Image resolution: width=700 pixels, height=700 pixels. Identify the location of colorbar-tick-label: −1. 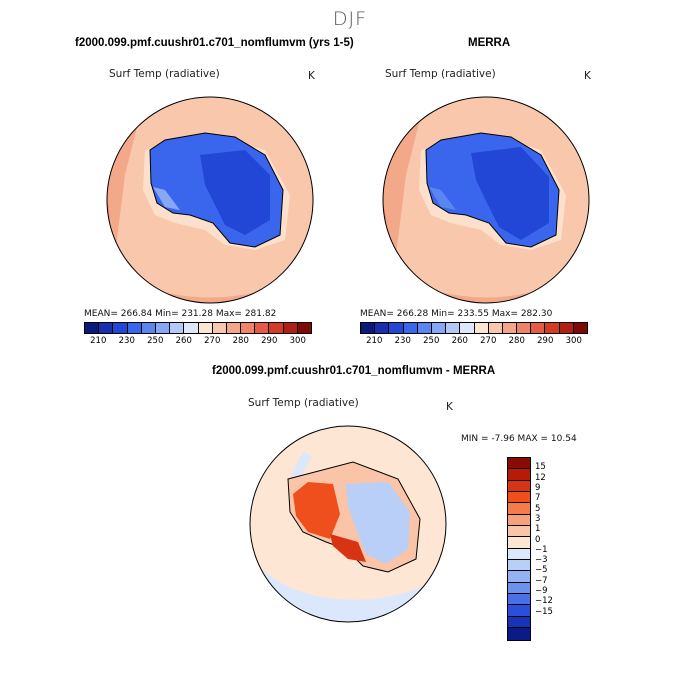
(541, 549).